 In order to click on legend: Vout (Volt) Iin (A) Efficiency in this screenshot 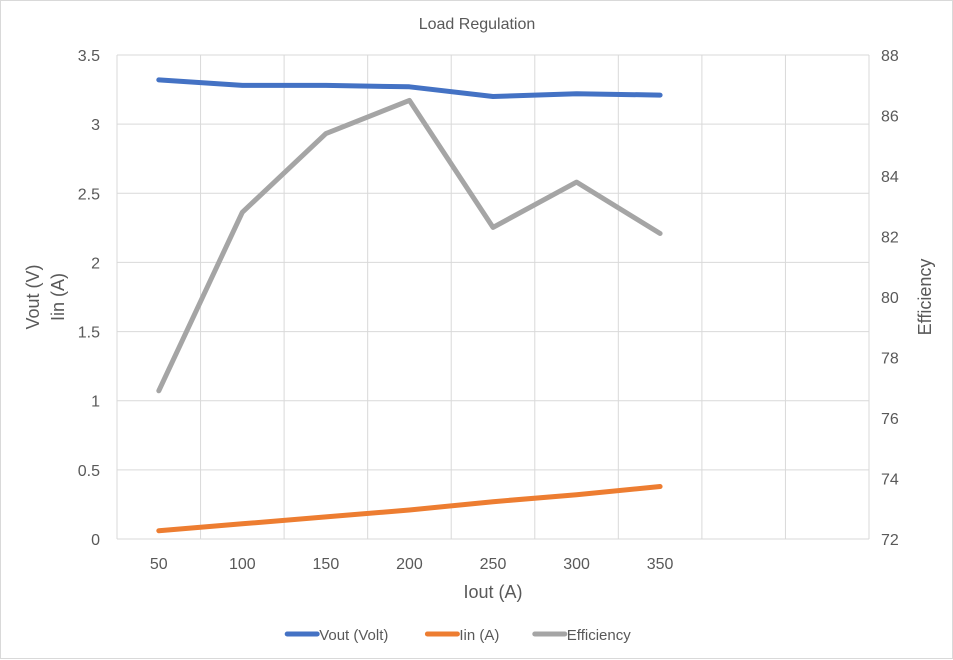, I will do `click(457, 635)`.